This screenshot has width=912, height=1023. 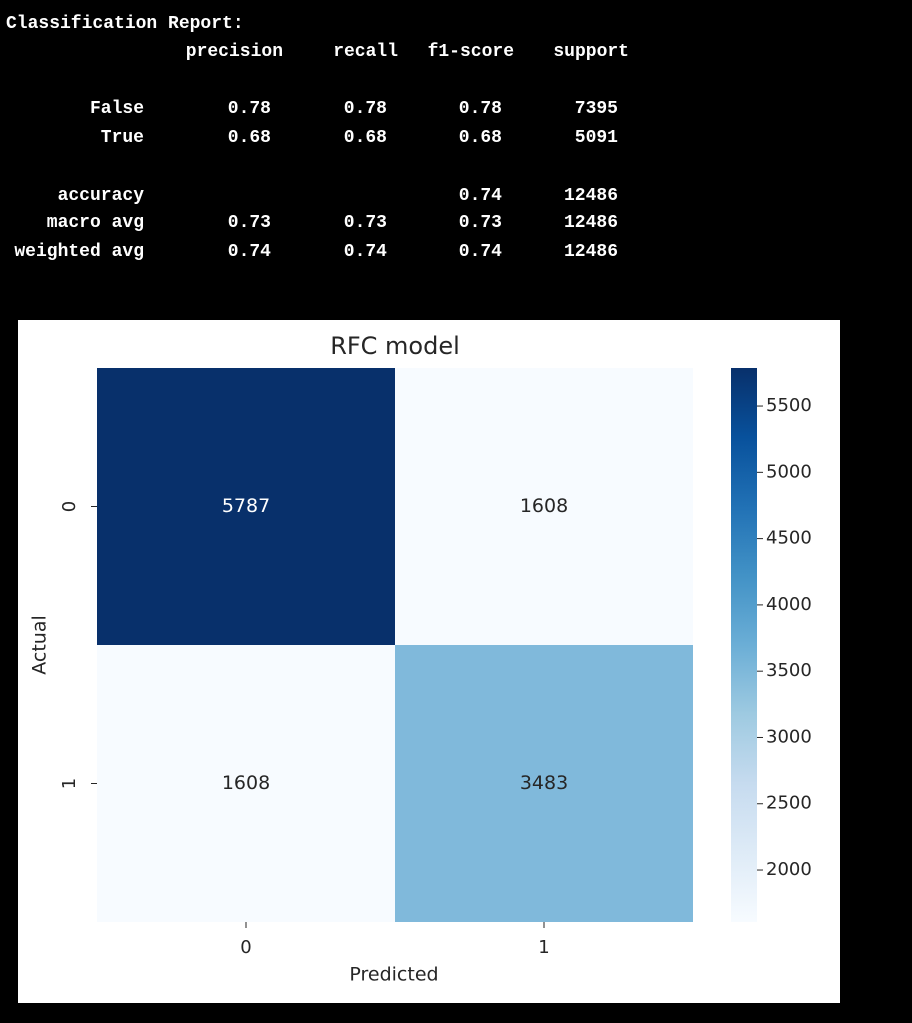 I want to click on row-label: weighted avg, so click(x=79, y=252).